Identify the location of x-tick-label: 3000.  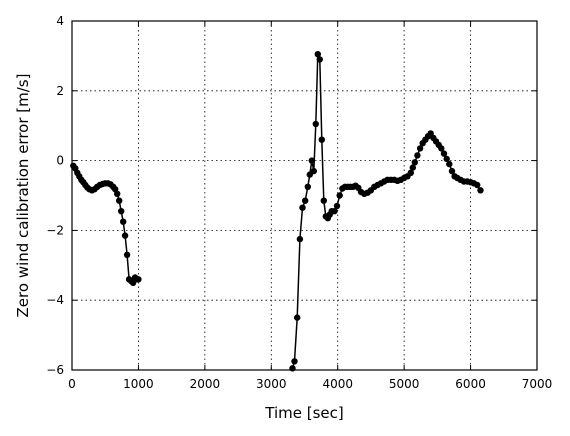
(271, 384).